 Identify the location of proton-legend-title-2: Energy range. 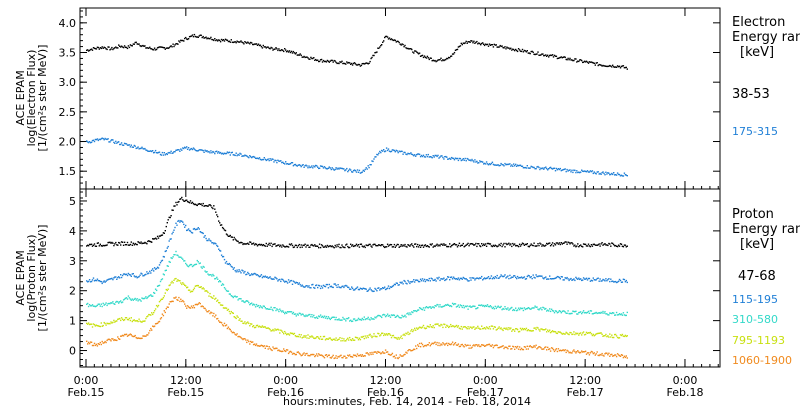
(766, 229).